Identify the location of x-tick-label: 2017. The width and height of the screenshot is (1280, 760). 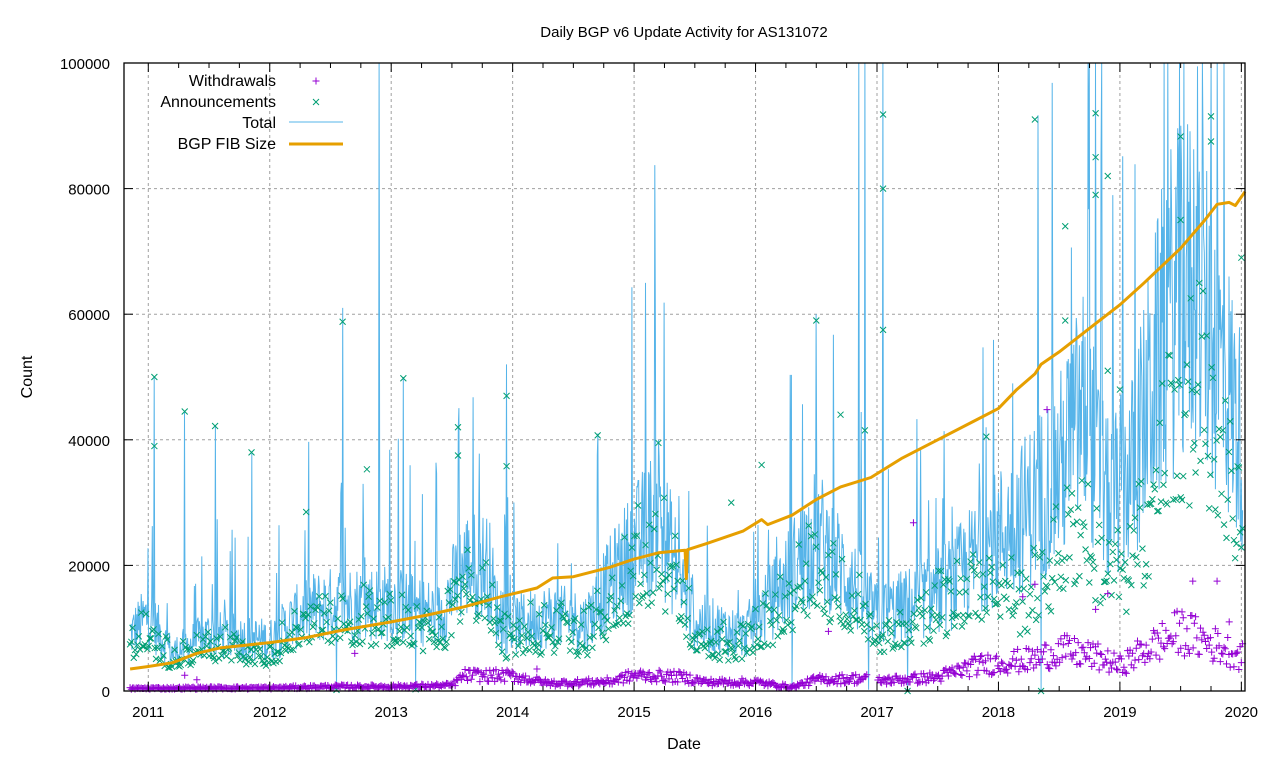
(876, 712).